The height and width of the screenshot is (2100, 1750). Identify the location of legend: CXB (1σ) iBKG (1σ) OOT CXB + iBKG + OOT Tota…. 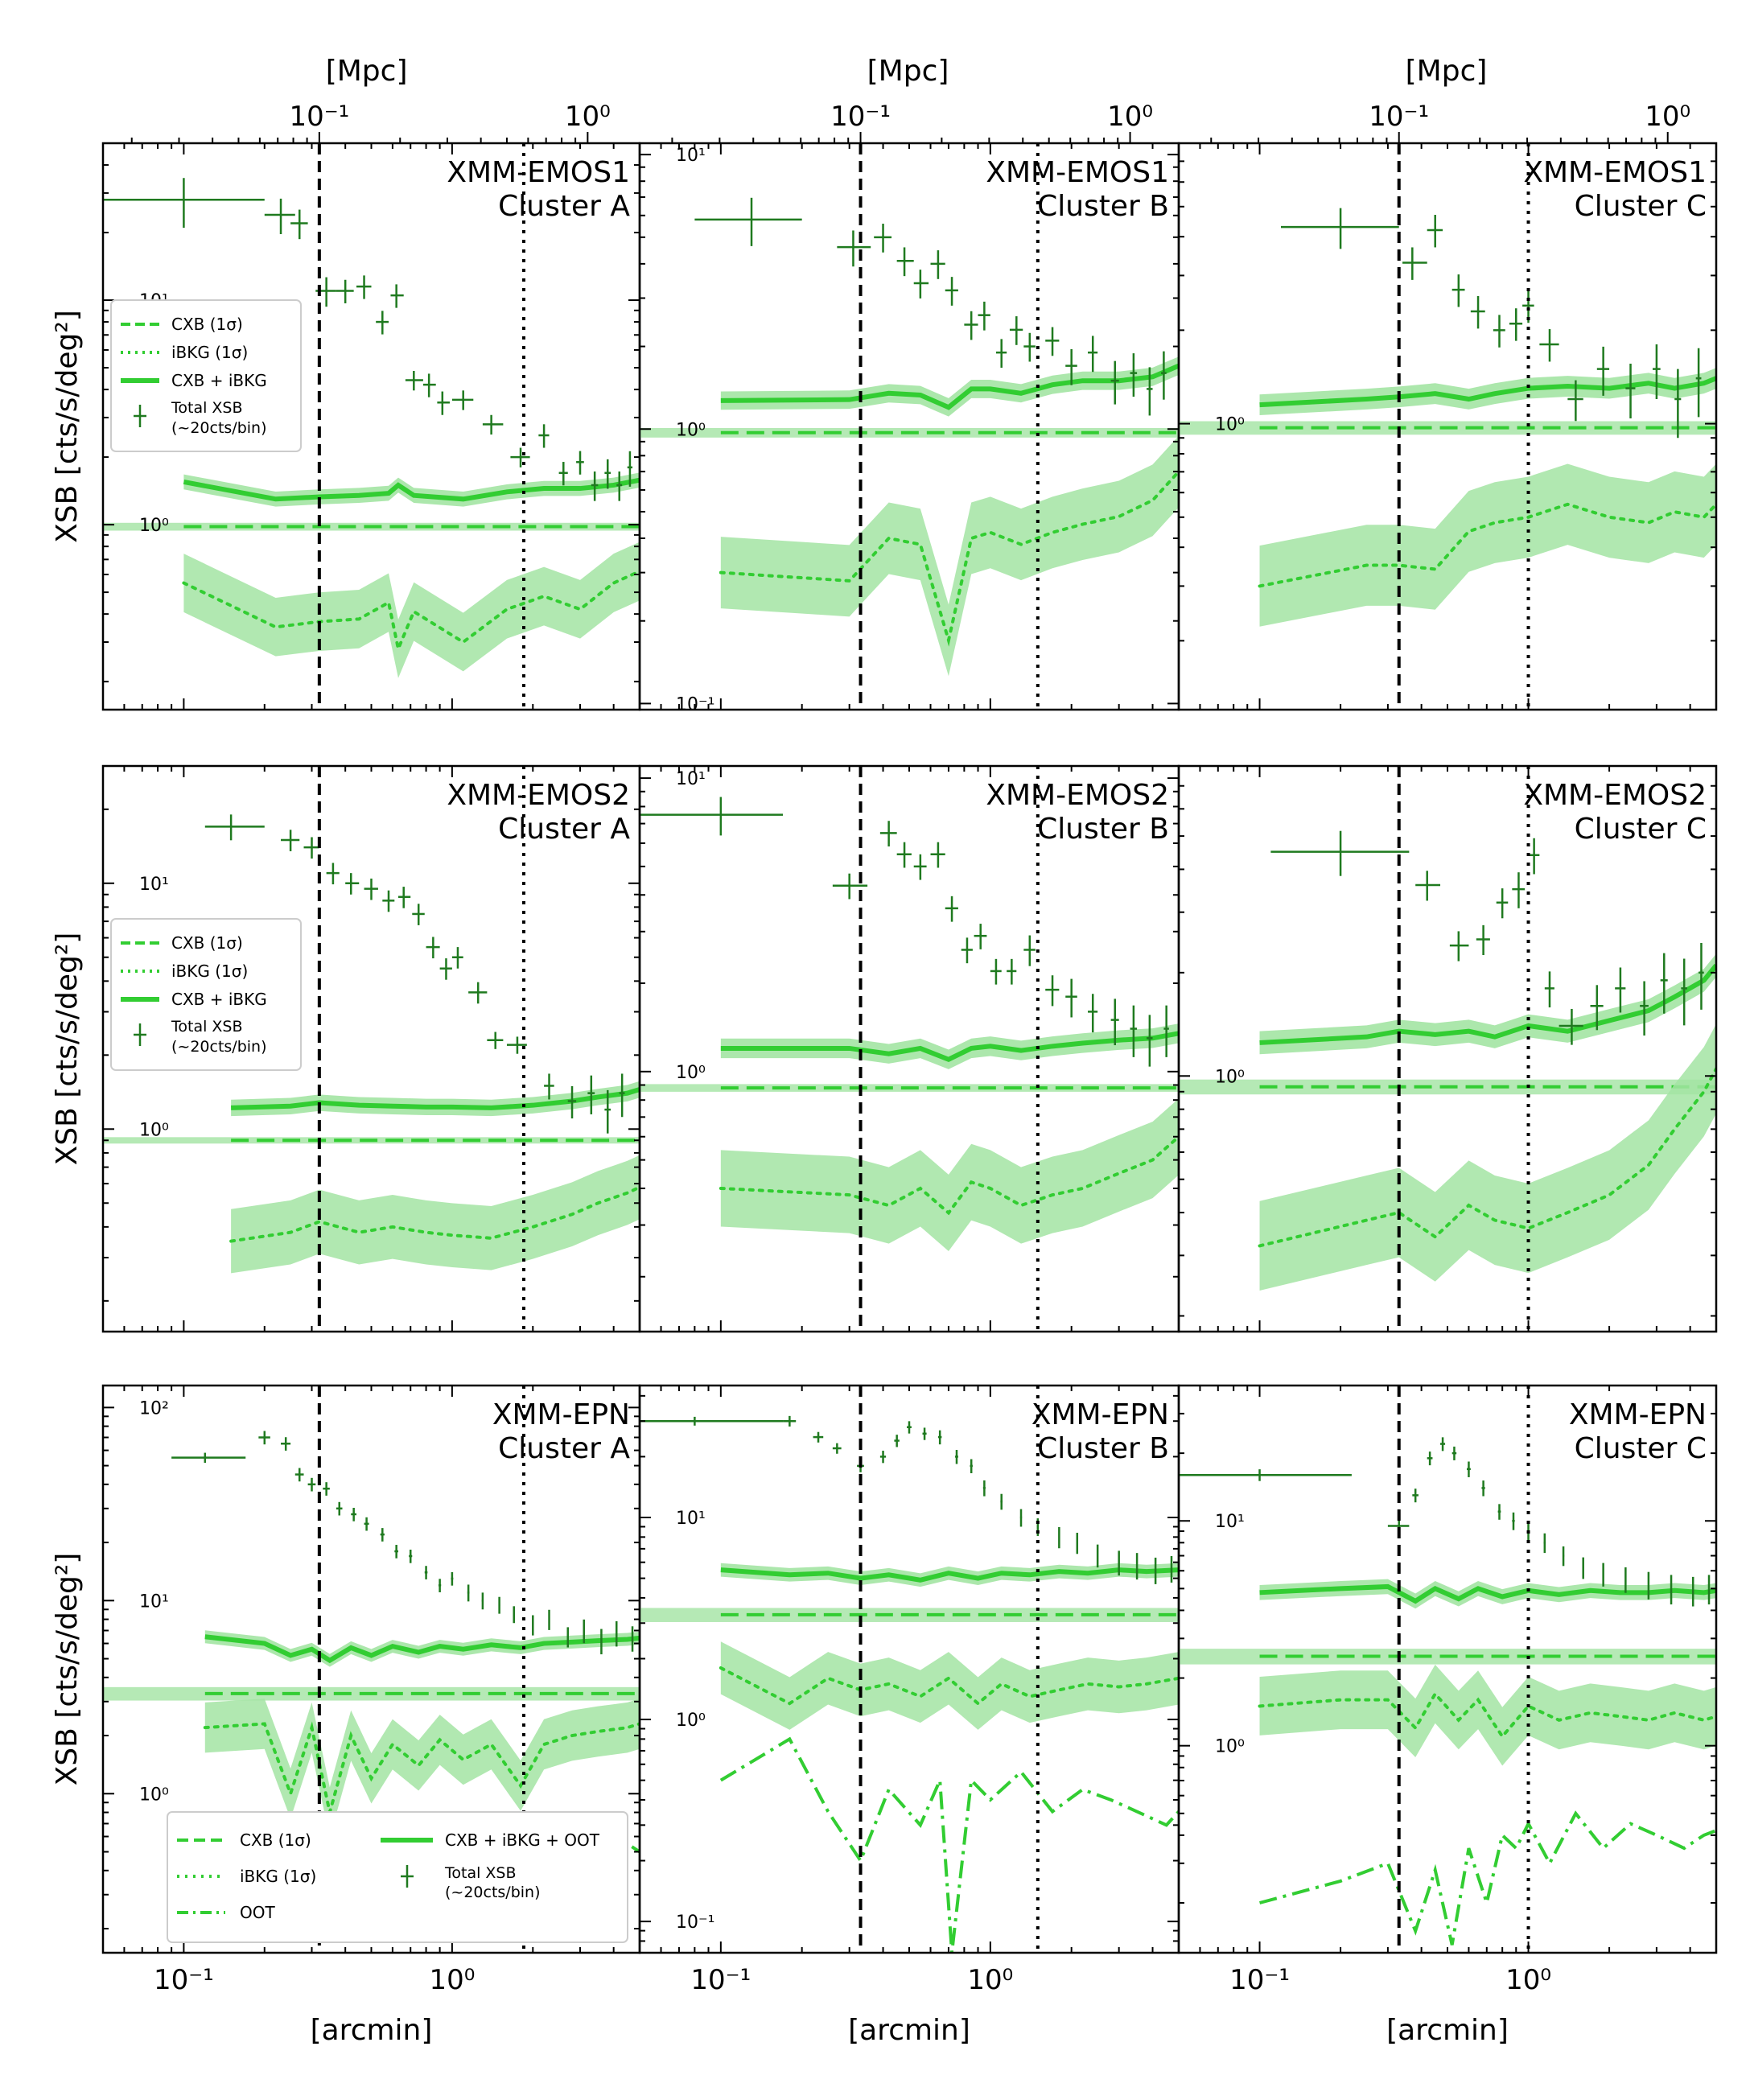
(397, 1877).